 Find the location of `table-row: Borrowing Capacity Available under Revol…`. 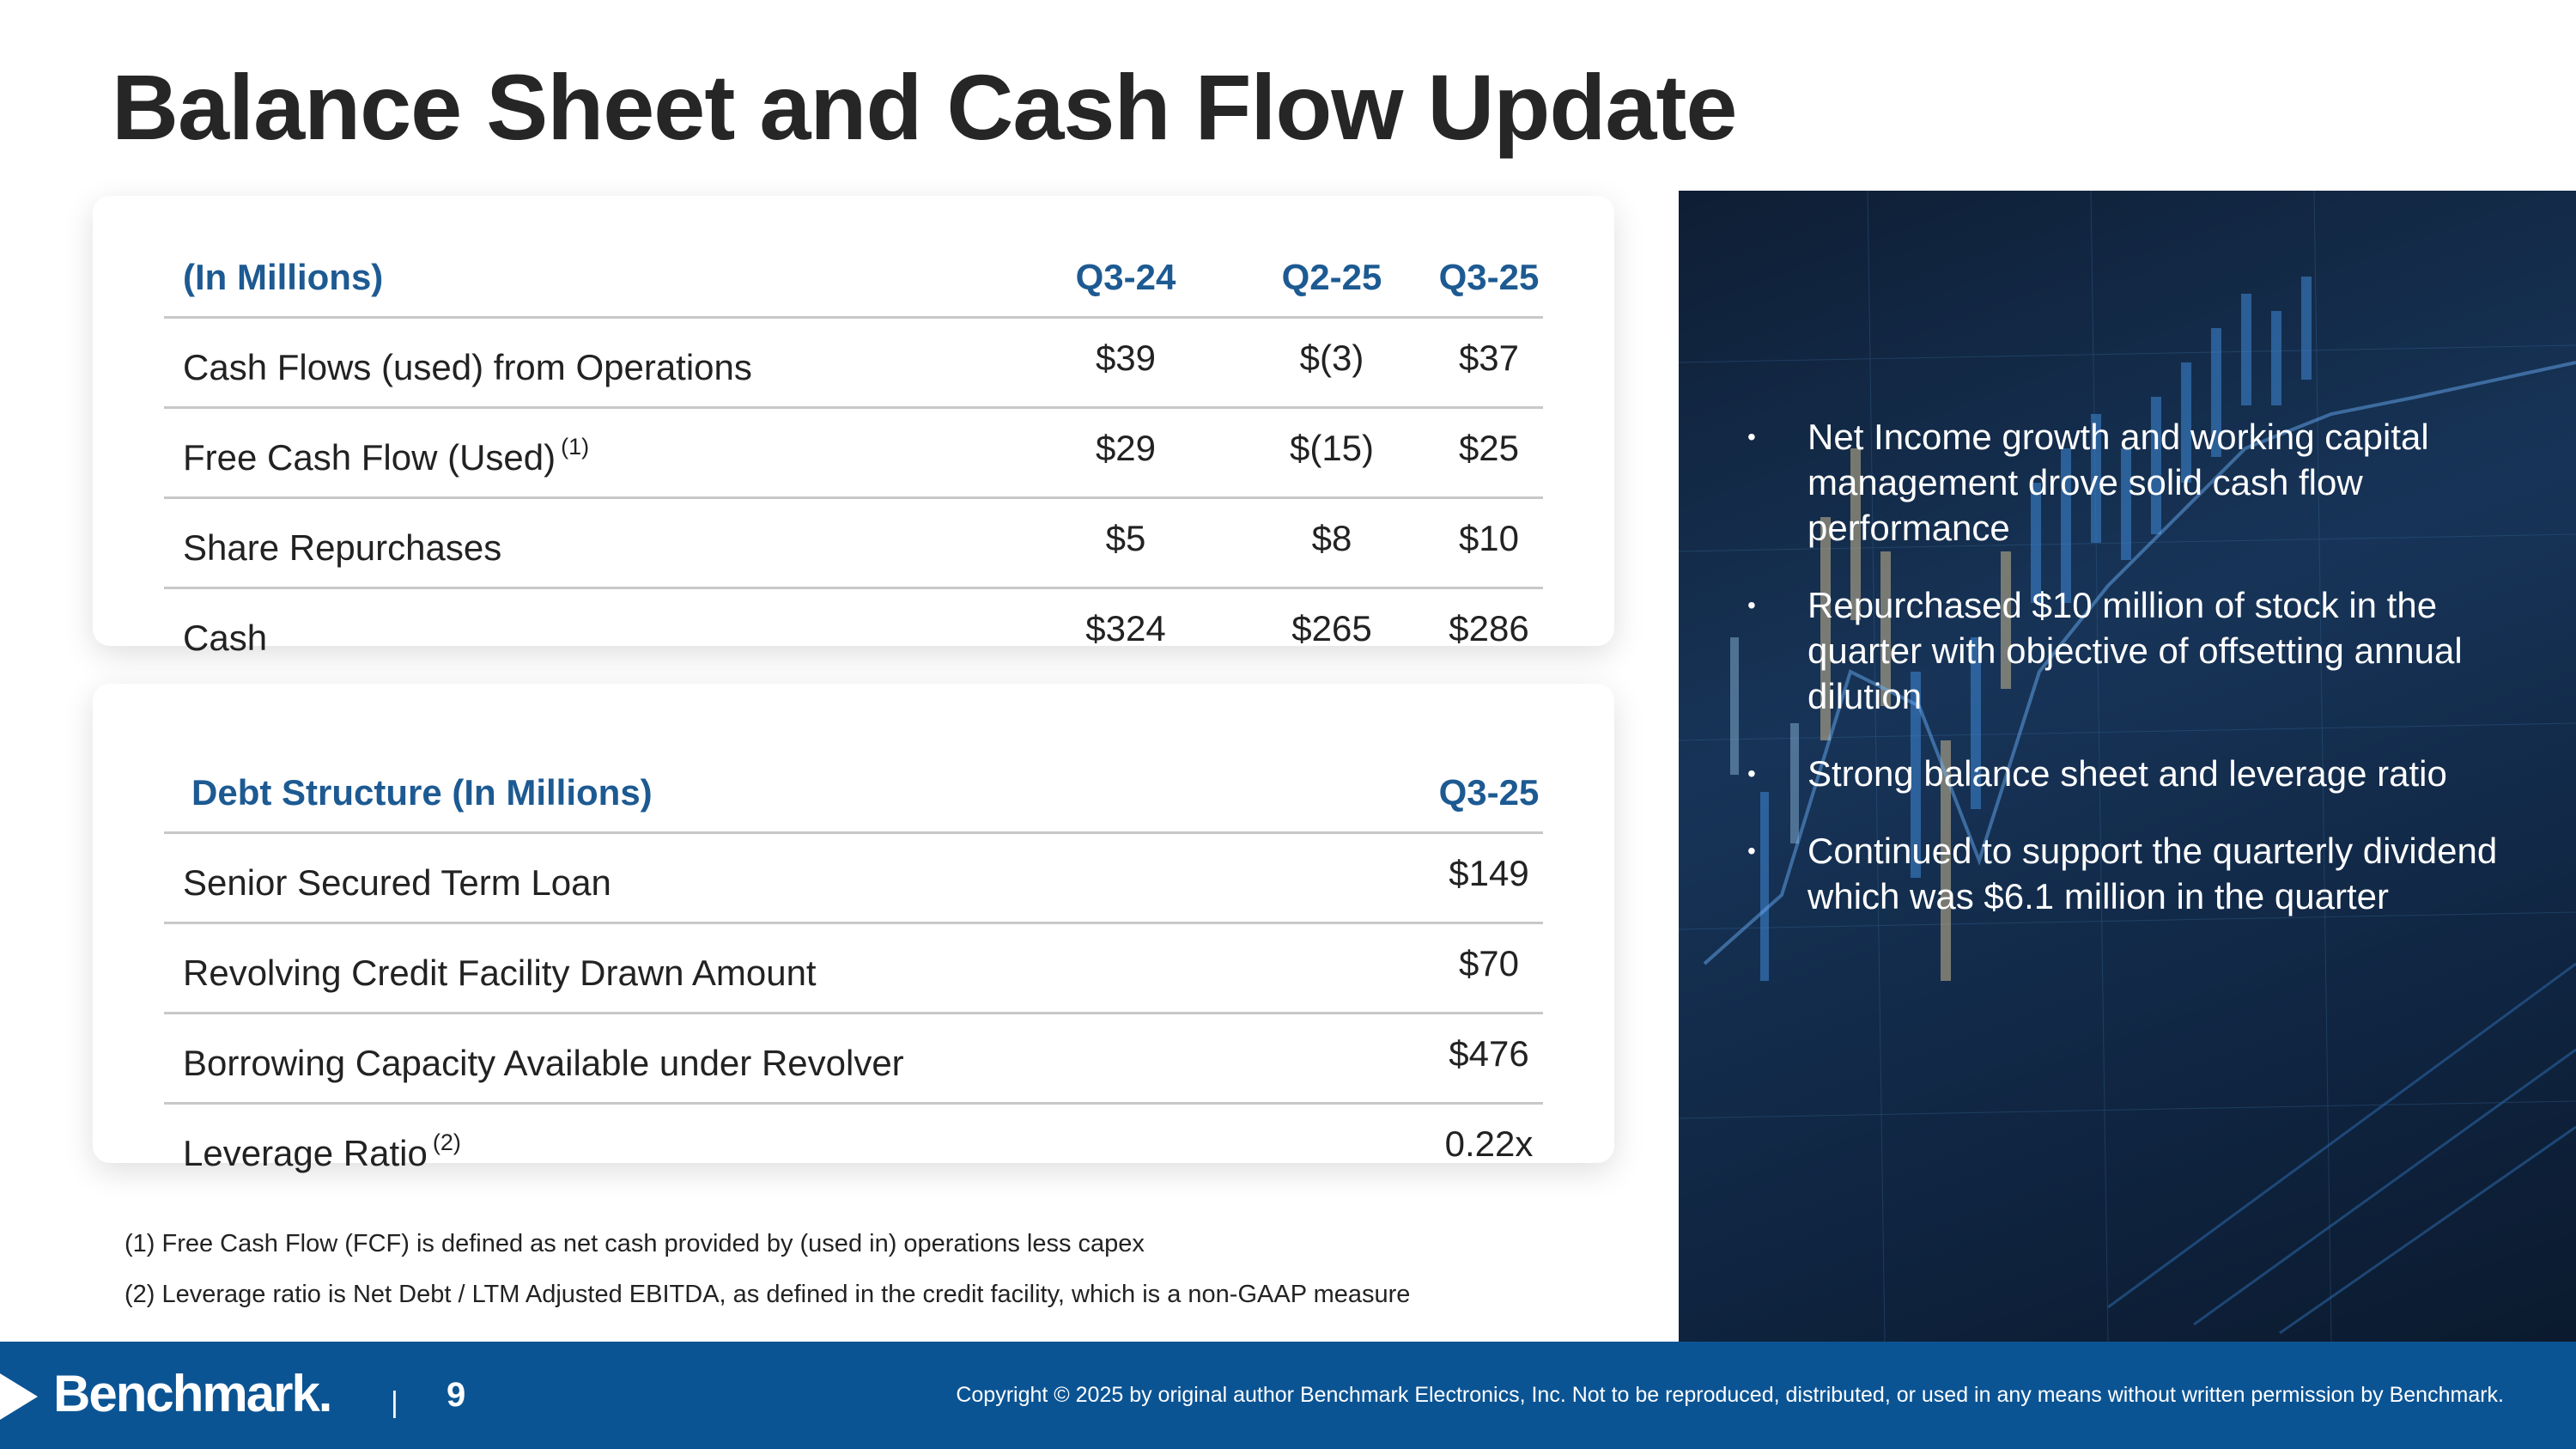

table-row: Borrowing Capacity Available under Revol… is located at coordinates (854, 1058).